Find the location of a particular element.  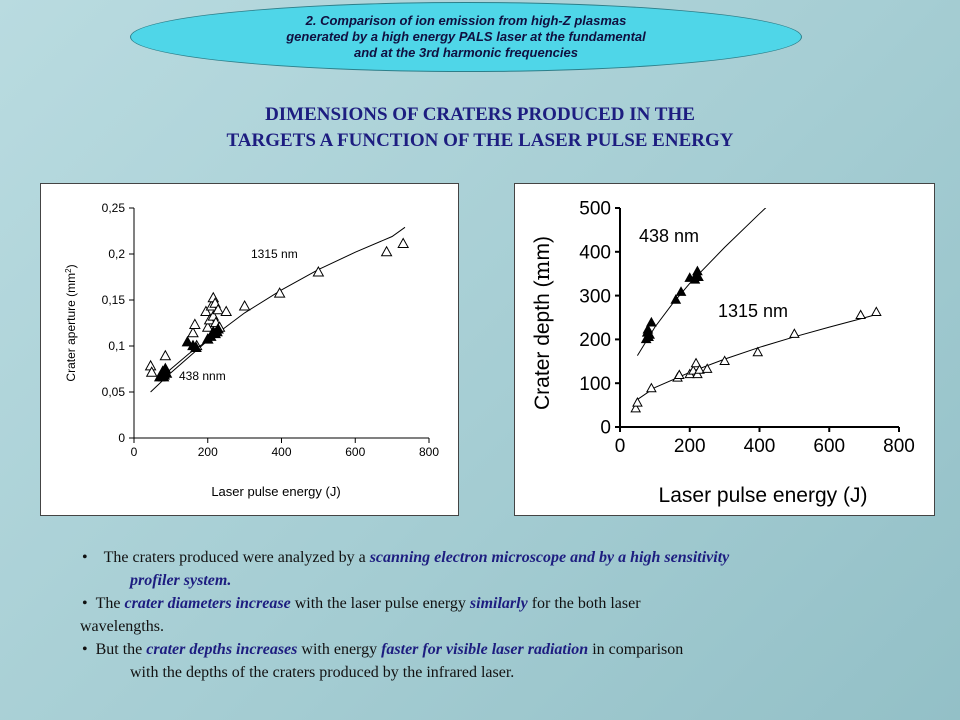

bullet-2-text-a: The is located at coordinates (108, 603).